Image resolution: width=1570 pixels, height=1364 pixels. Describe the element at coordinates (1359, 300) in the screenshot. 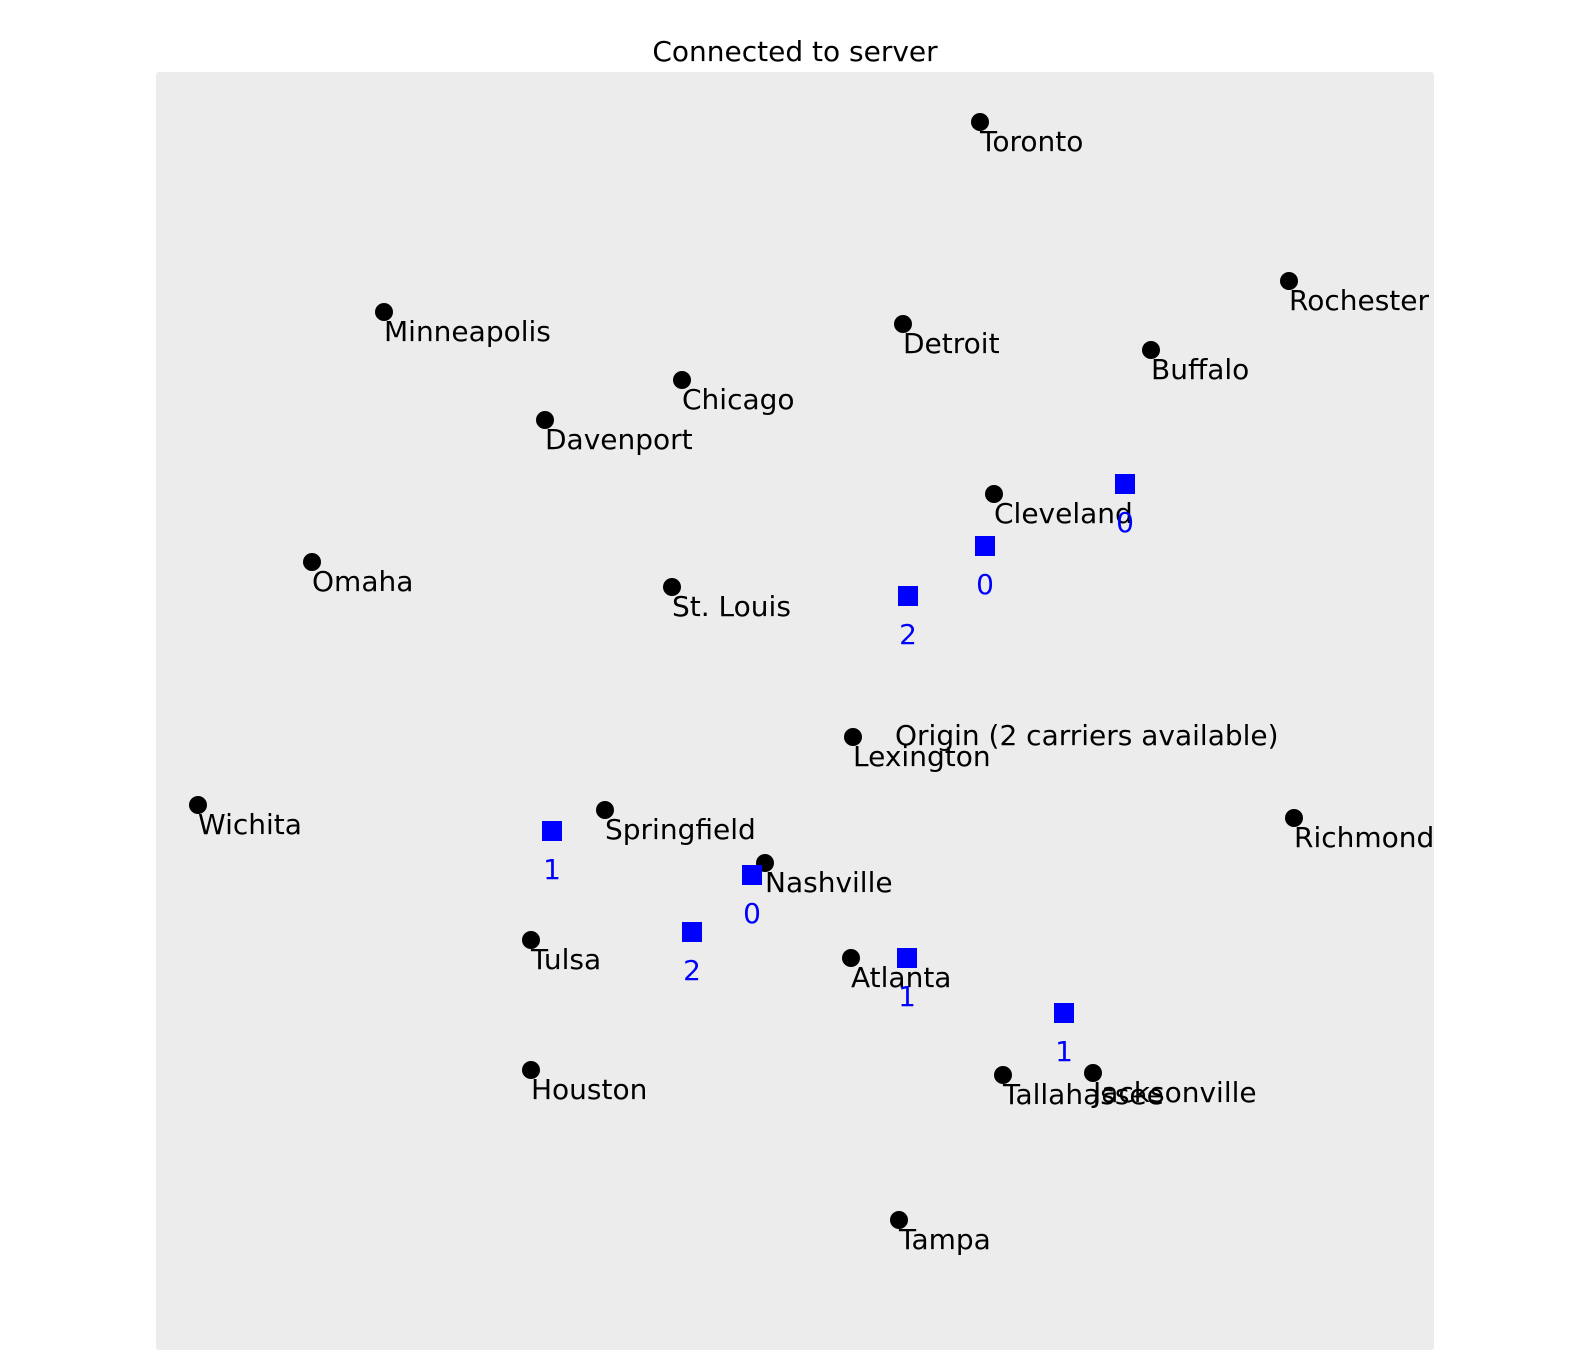

I see `city-label: Rochester` at that location.